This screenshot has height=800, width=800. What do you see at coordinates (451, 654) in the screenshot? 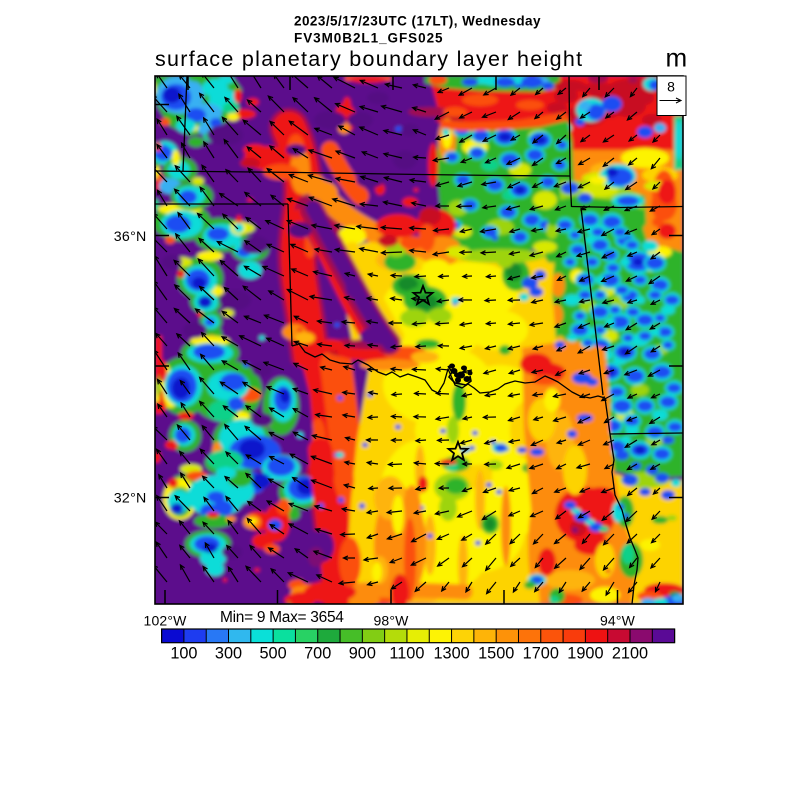
I see `svg-text: 1300` at bounding box center [451, 654].